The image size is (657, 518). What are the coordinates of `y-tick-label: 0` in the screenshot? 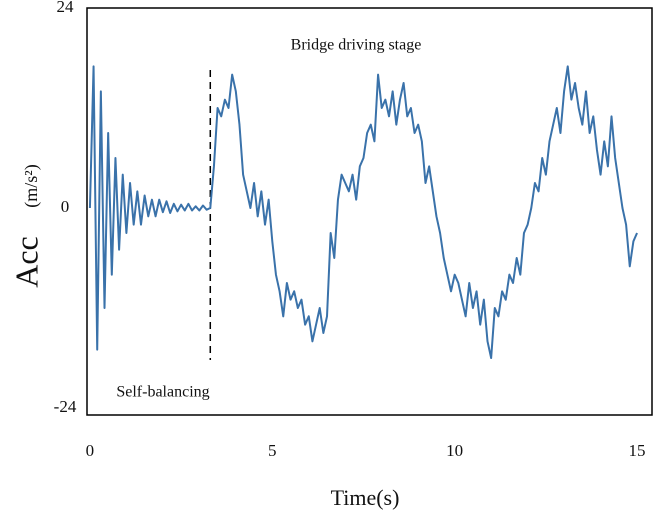 It's located at (65, 206).